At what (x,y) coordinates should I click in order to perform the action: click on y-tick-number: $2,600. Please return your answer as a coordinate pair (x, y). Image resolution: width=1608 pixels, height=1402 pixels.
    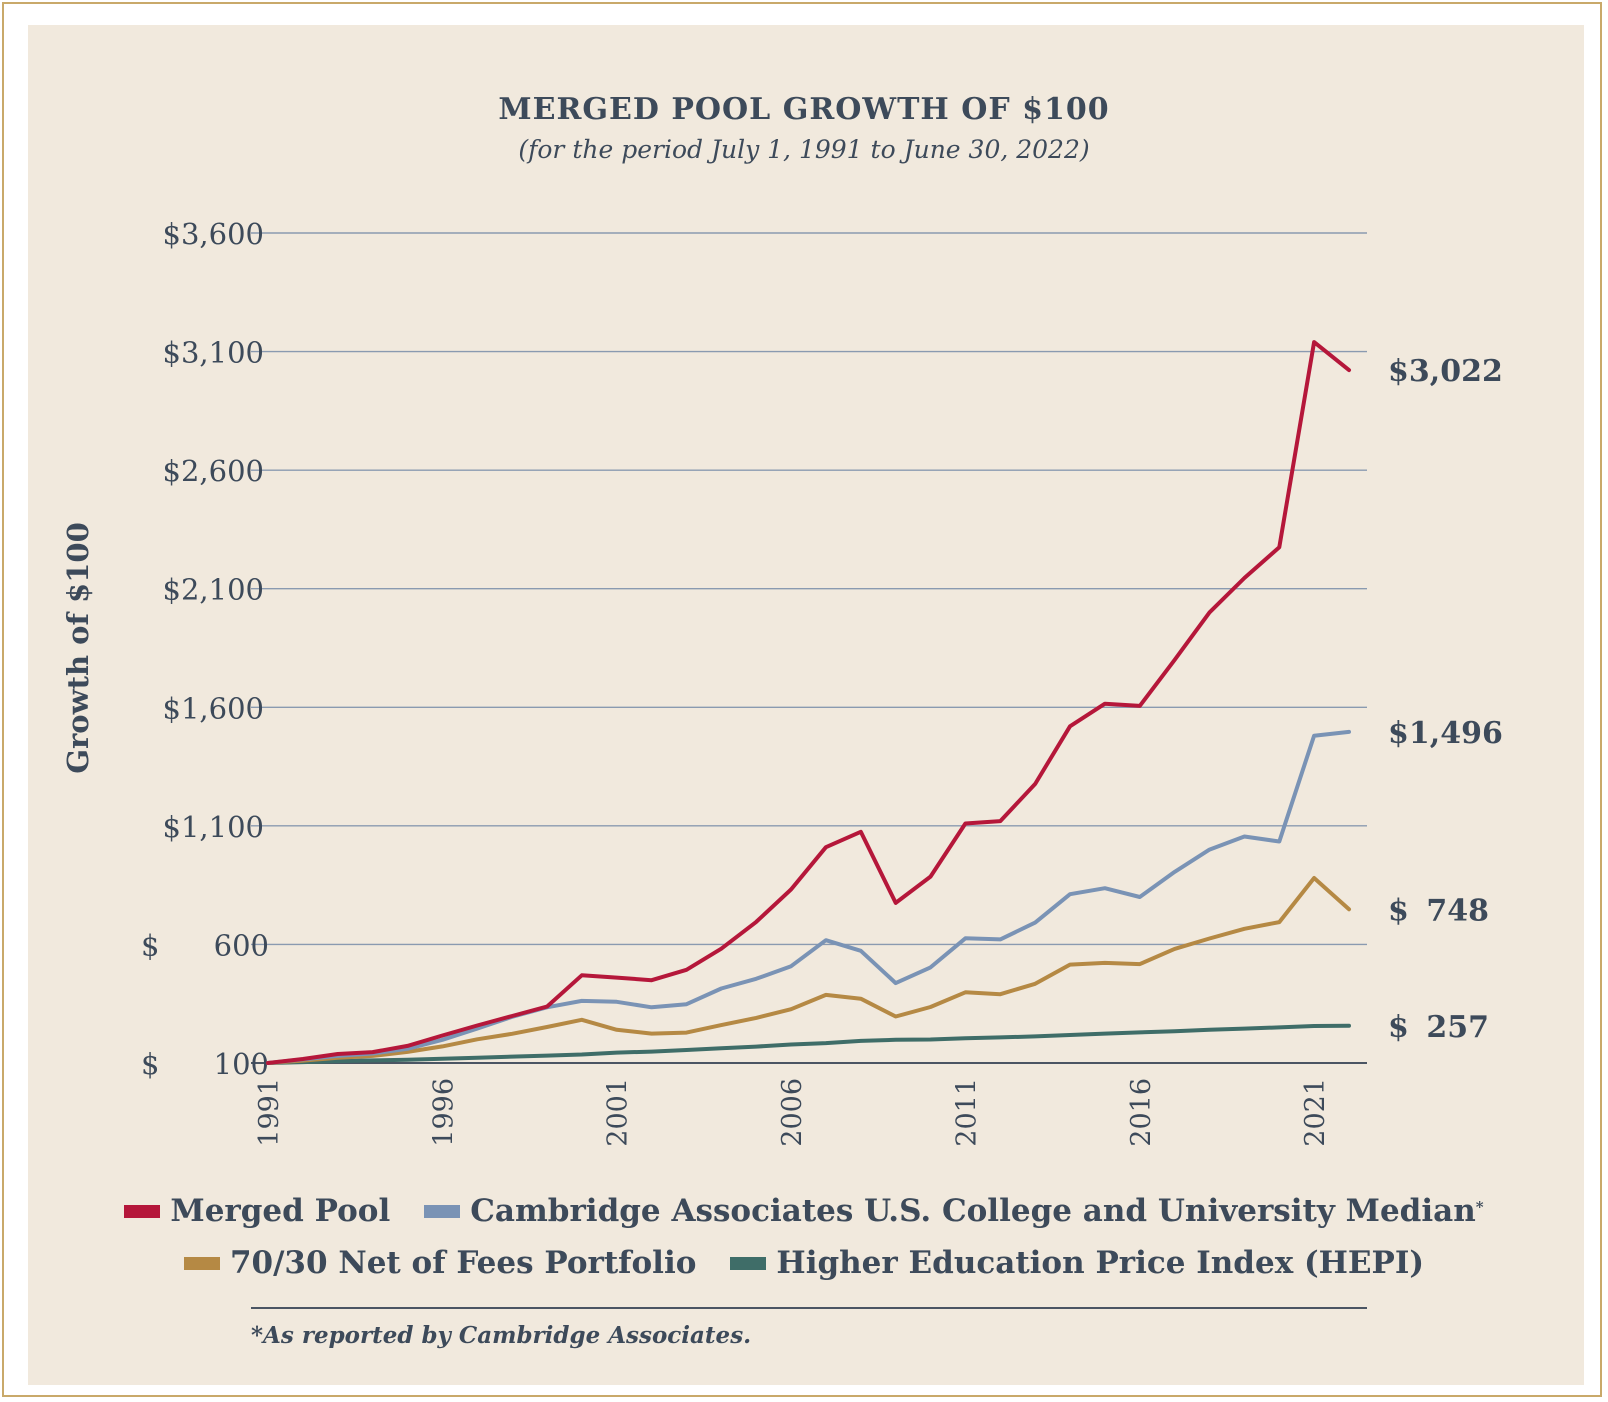
    Looking at the image, I should click on (213, 471).